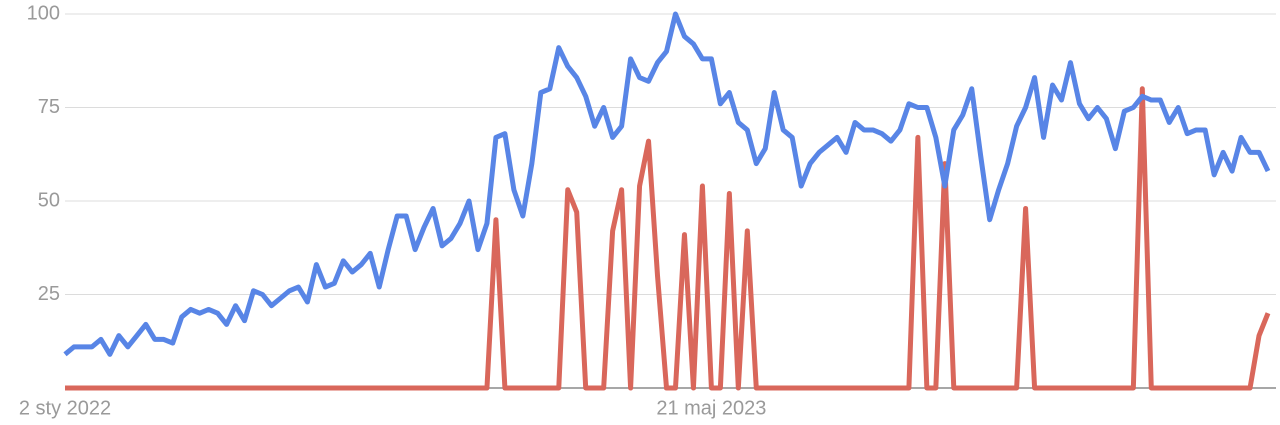 This screenshot has width=1280, height=425. I want to click on y-tick-label: 50, so click(49, 200).